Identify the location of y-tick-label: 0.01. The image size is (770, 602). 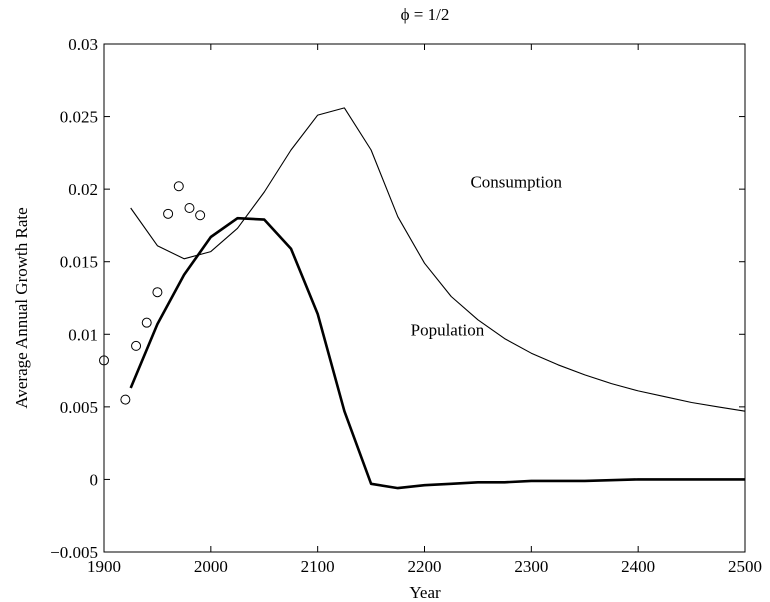
(83, 334).